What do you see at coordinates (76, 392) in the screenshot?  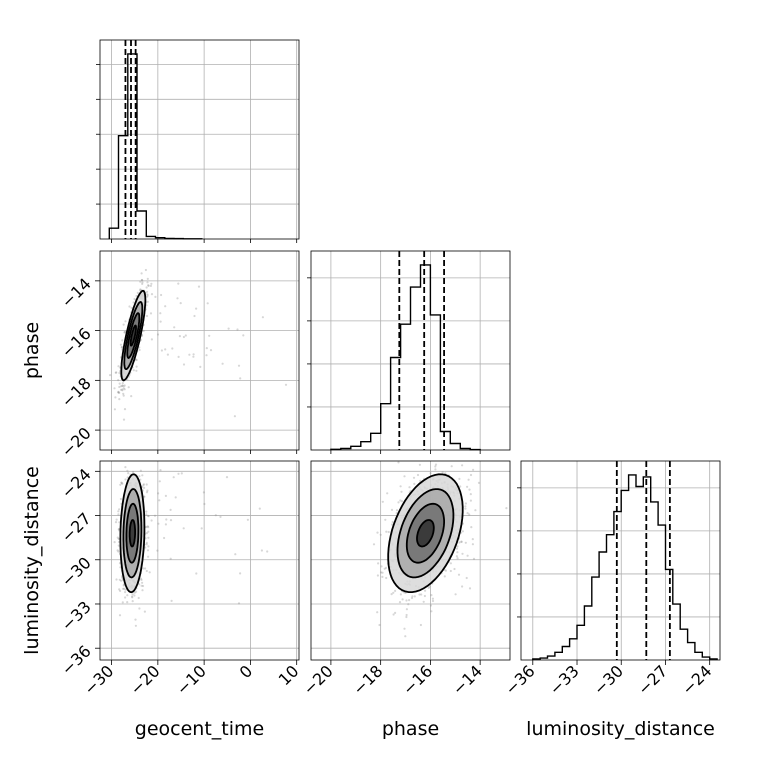 I see `y-tick-label: −18` at bounding box center [76, 392].